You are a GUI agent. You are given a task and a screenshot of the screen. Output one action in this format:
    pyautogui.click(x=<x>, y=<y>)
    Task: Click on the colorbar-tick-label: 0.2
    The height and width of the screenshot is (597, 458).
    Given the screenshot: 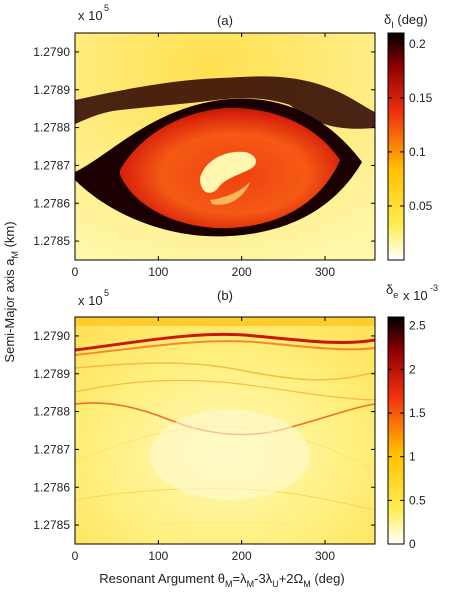 What is the action you would take?
    pyautogui.click(x=417, y=44)
    